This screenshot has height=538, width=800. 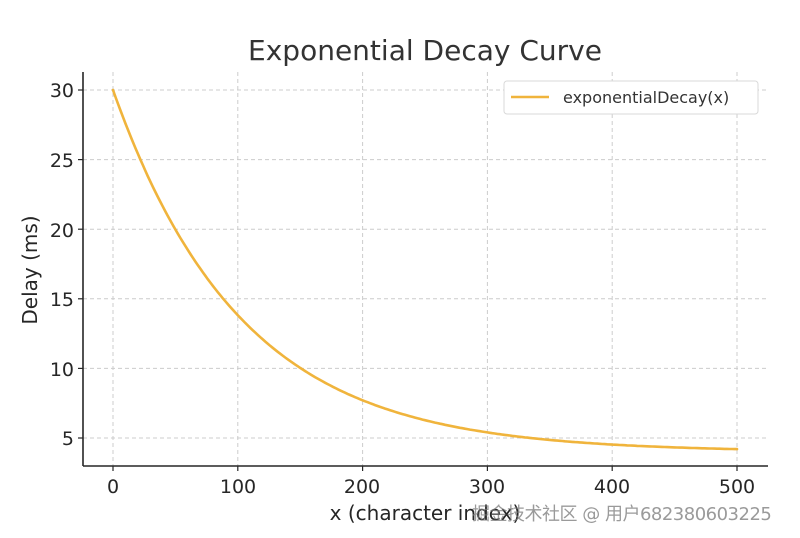 I want to click on chart-title: Exponential Decay Curve, so click(x=425, y=50).